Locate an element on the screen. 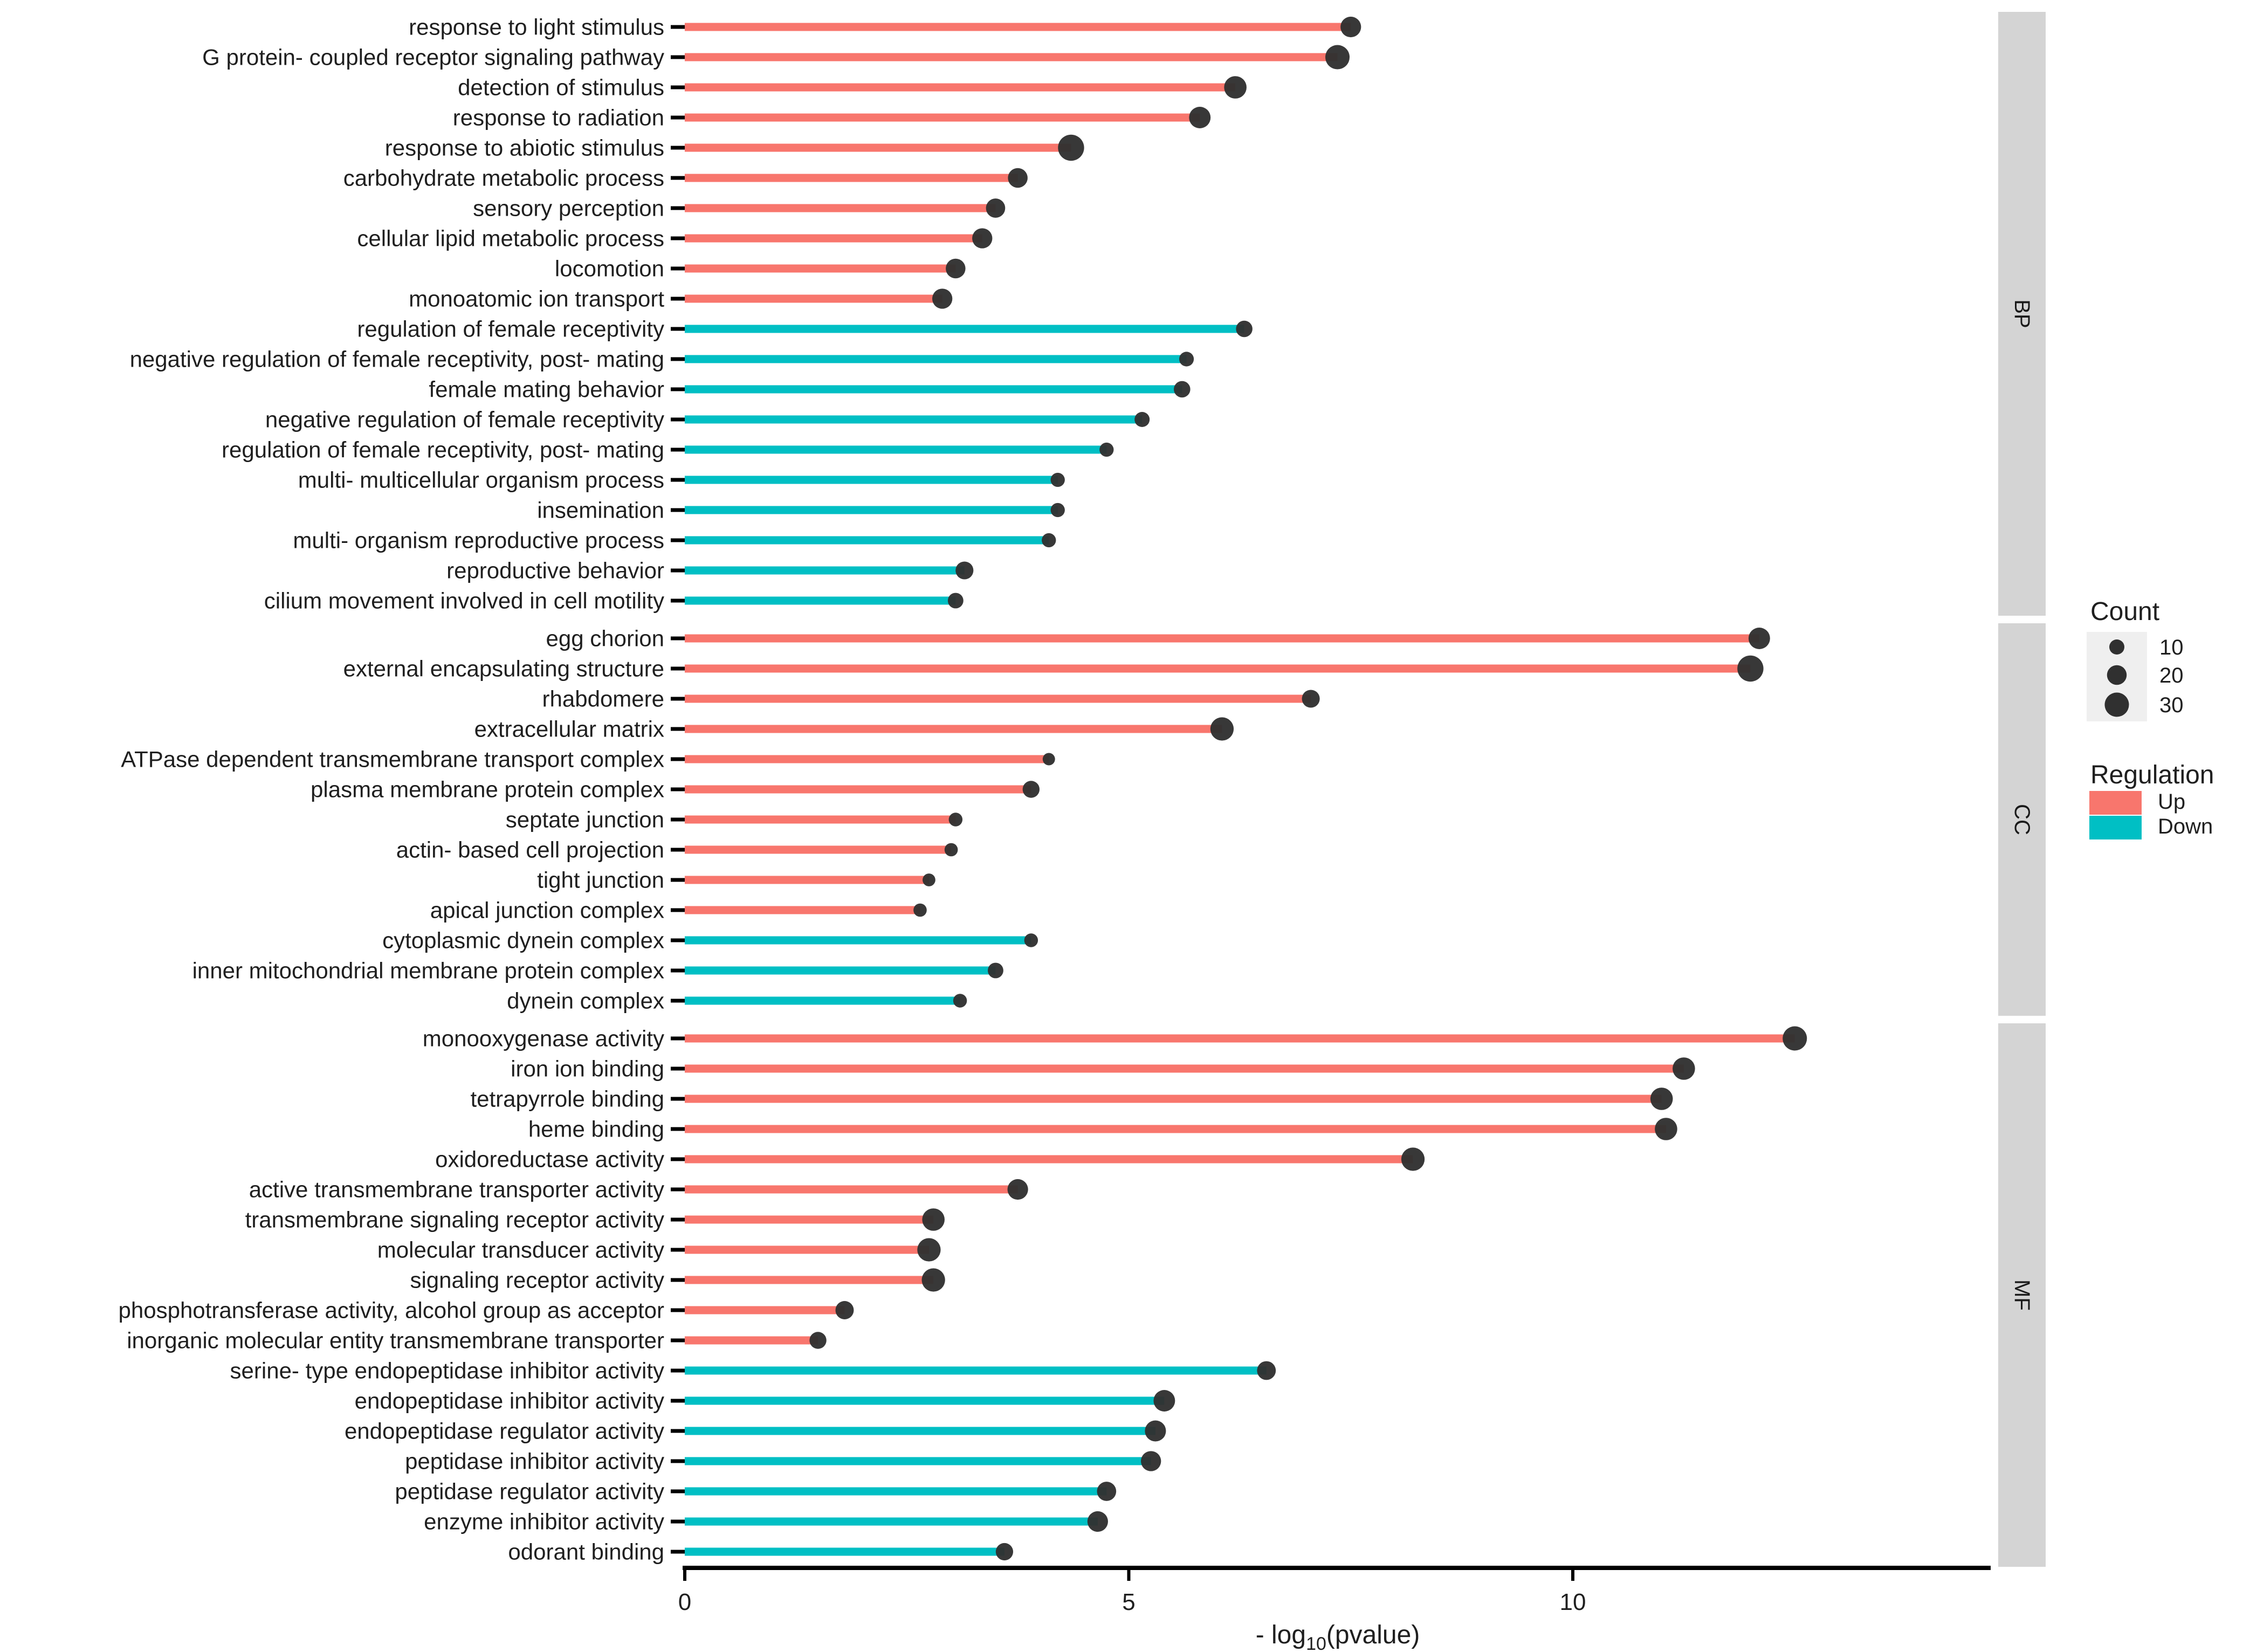 This screenshot has height=1652, width=2243. facet-strip-label: CC is located at coordinates (2022, 819).